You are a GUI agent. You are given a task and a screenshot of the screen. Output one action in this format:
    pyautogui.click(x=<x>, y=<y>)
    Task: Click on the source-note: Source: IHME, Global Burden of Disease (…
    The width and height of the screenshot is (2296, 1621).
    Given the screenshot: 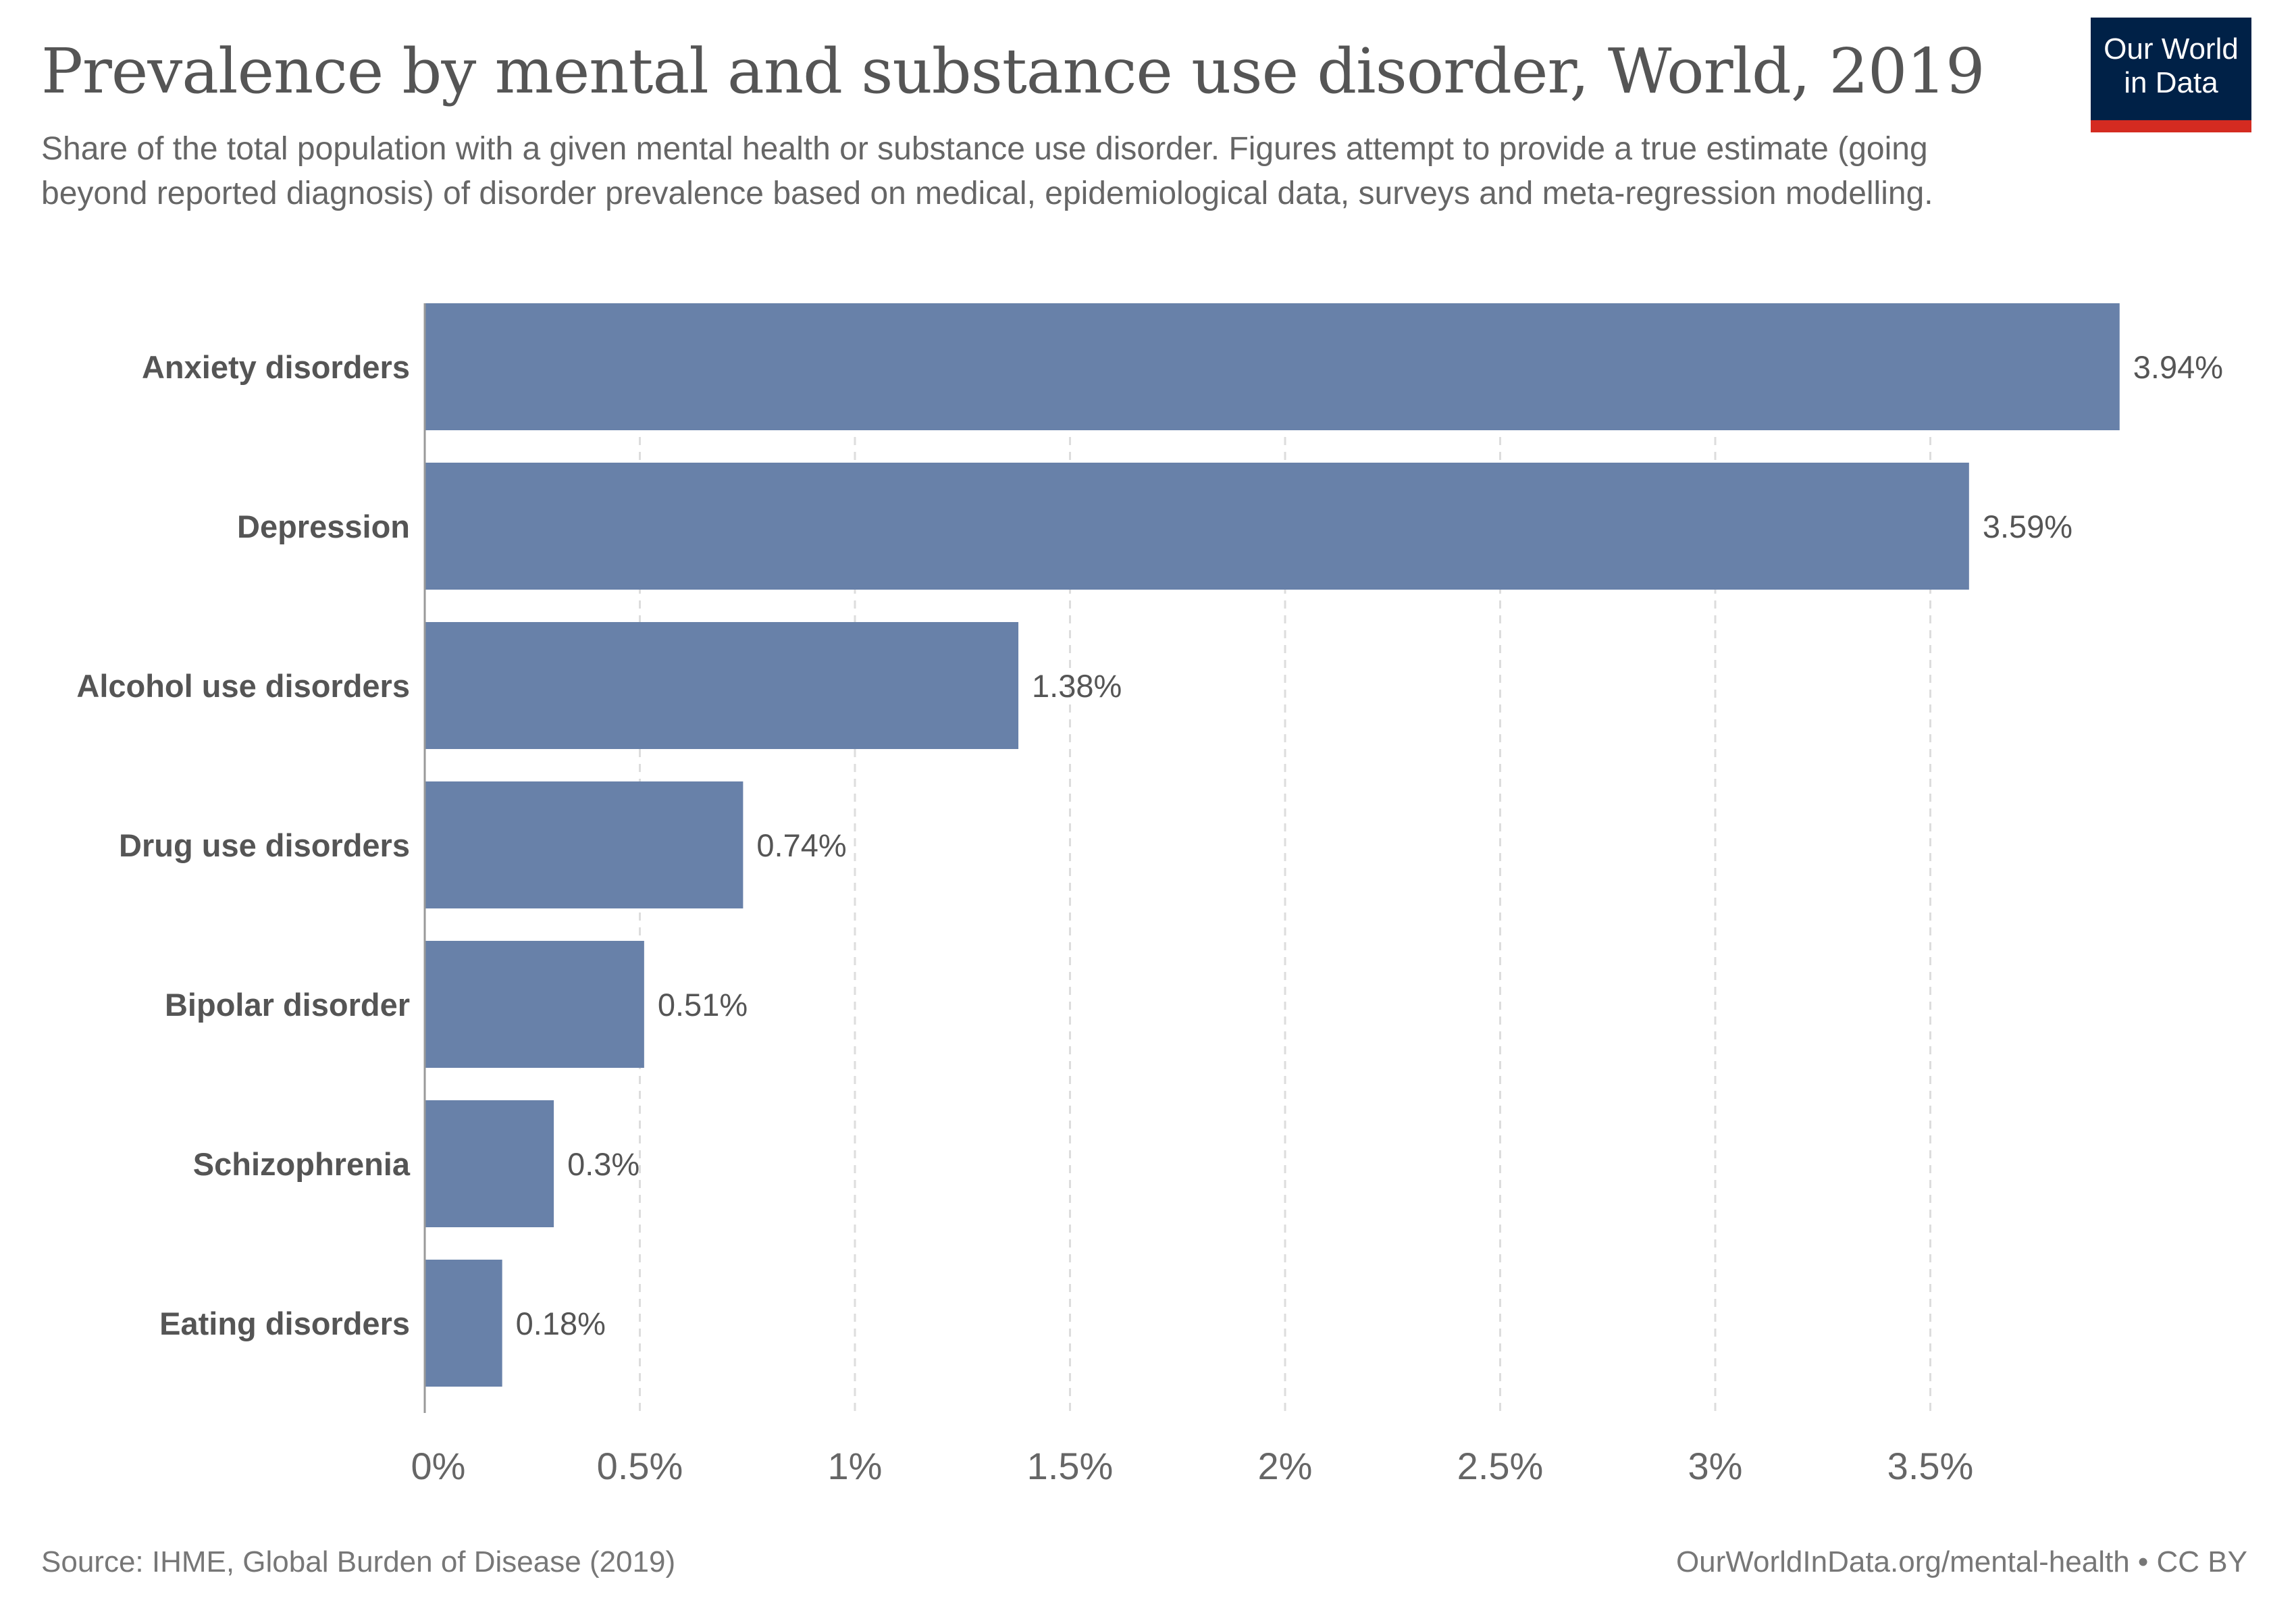 What is the action you would take?
    pyautogui.click(x=359, y=1561)
    